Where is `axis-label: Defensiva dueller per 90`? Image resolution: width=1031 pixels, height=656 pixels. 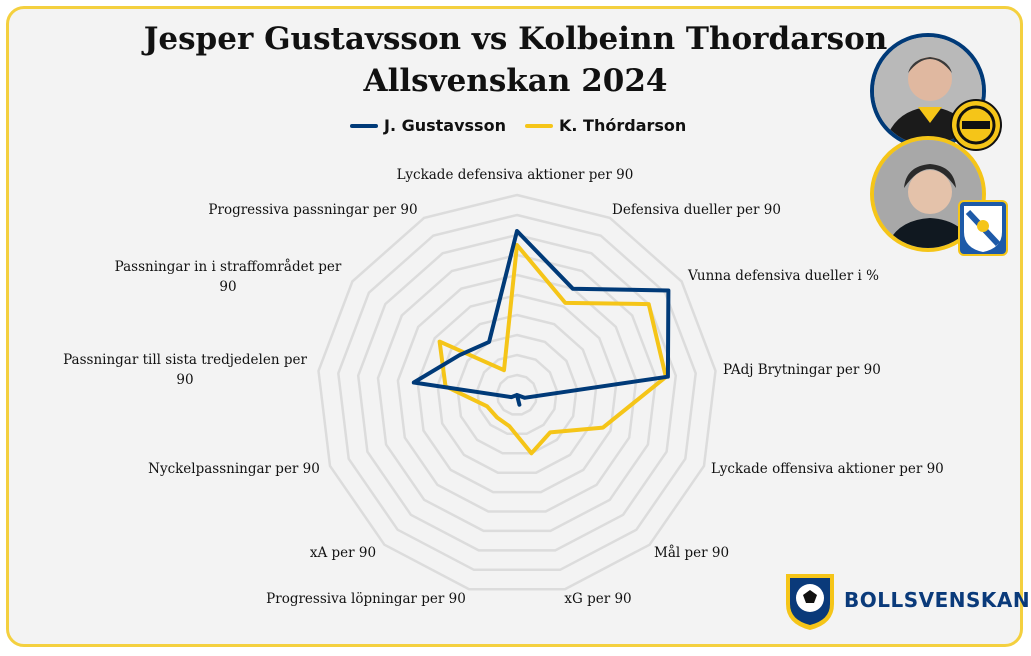 axis-label: Defensiva dueller per 90 is located at coordinates (696, 210).